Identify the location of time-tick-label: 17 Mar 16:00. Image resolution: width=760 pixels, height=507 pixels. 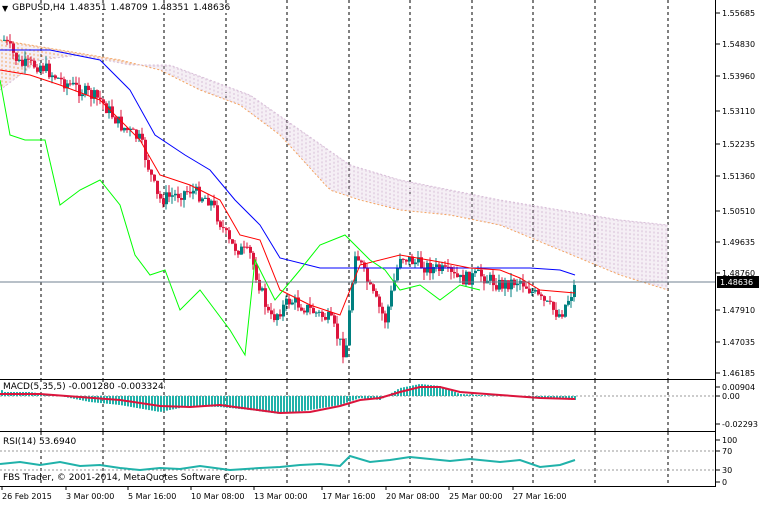
(348, 496).